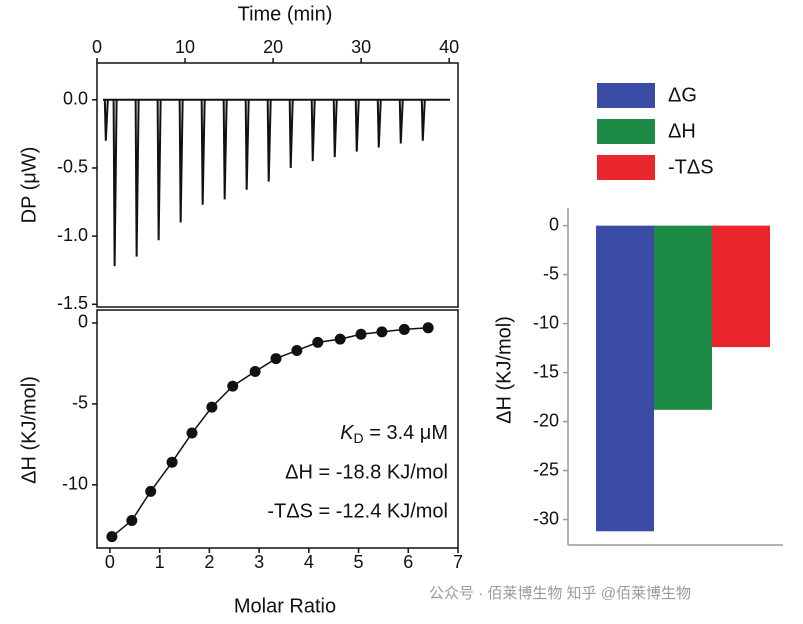  I want to click on y-tick-label: -0.5, so click(72, 167).